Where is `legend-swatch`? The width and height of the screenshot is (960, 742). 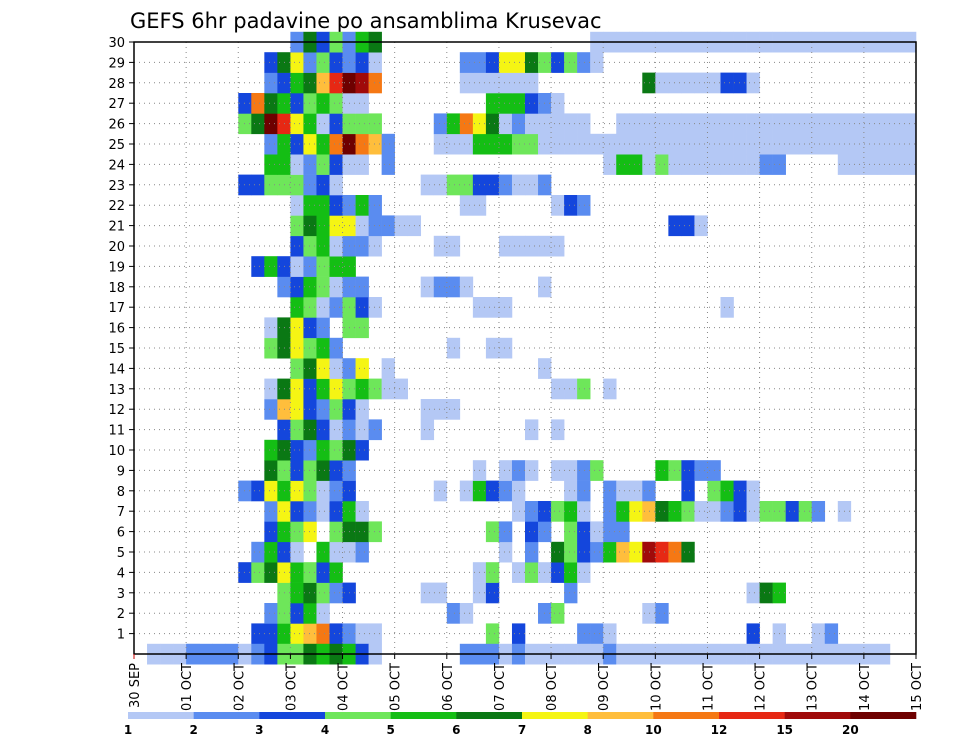
legend-swatch is located at coordinates (226, 715).